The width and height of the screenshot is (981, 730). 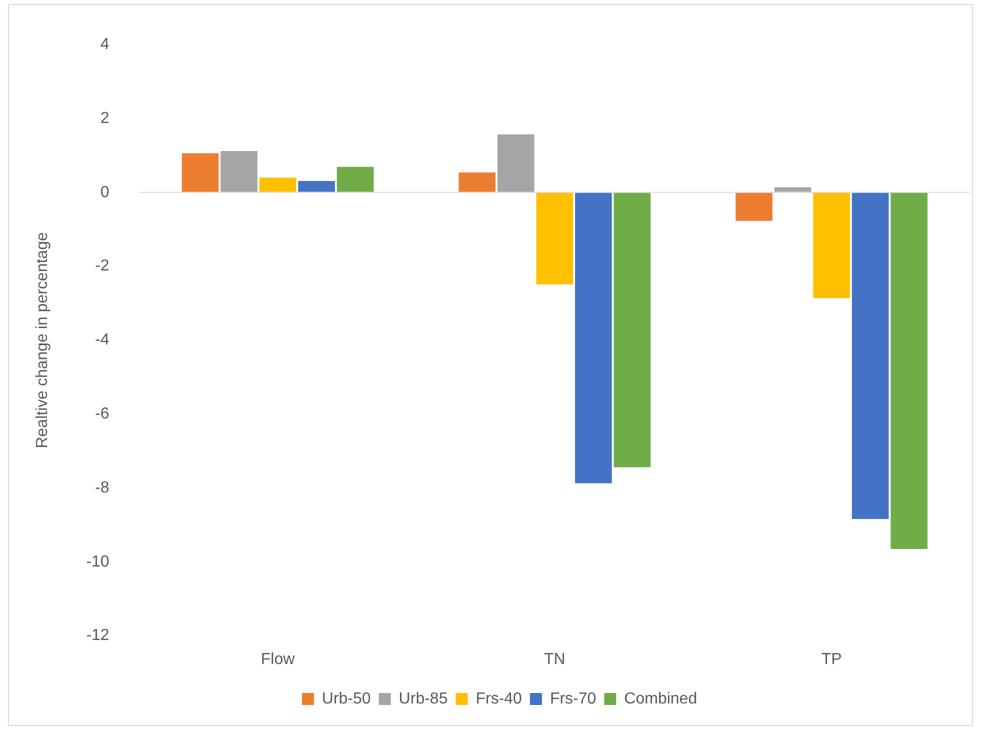 What do you see at coordinates (499, 699) in the screenshot?
I see `legend-label: Frs-40` at bounding box center [499, 699].